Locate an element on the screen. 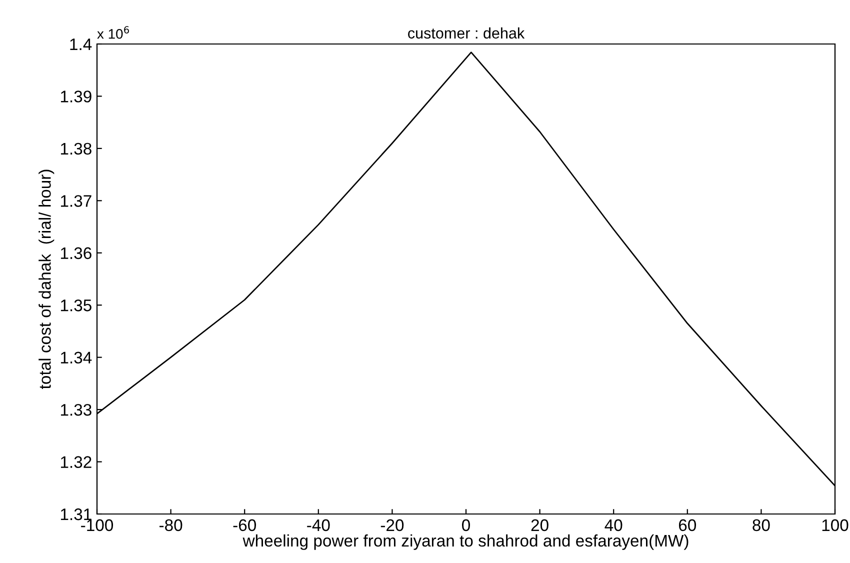 Image resolution: width=850 pixels, height=563 pixels. text: x 10$^{6}$ is located at coordinates (113, 32).